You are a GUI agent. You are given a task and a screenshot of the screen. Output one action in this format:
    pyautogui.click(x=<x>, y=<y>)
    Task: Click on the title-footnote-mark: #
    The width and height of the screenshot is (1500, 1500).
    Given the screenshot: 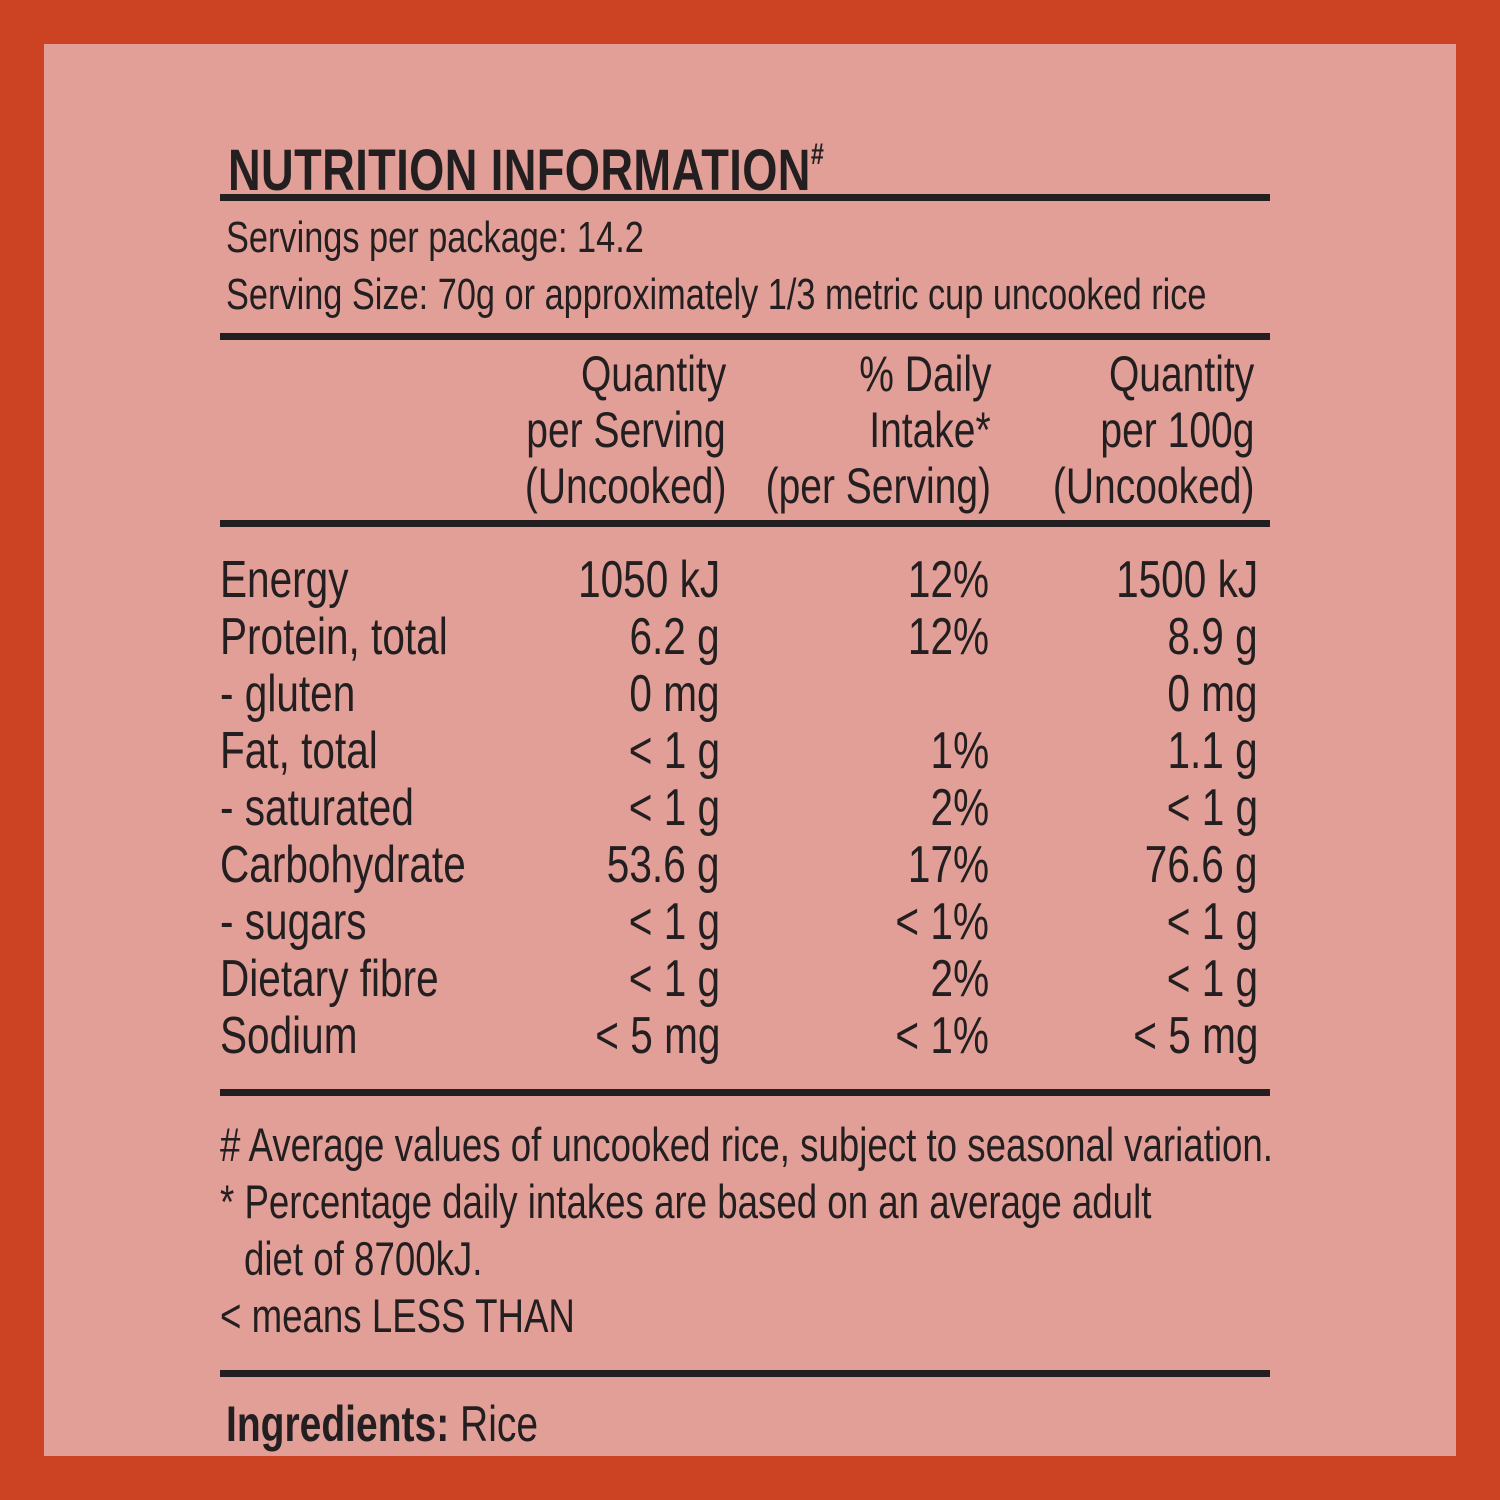 What is the action you would take?
    pyautogui.click(x=817, y=154)
    